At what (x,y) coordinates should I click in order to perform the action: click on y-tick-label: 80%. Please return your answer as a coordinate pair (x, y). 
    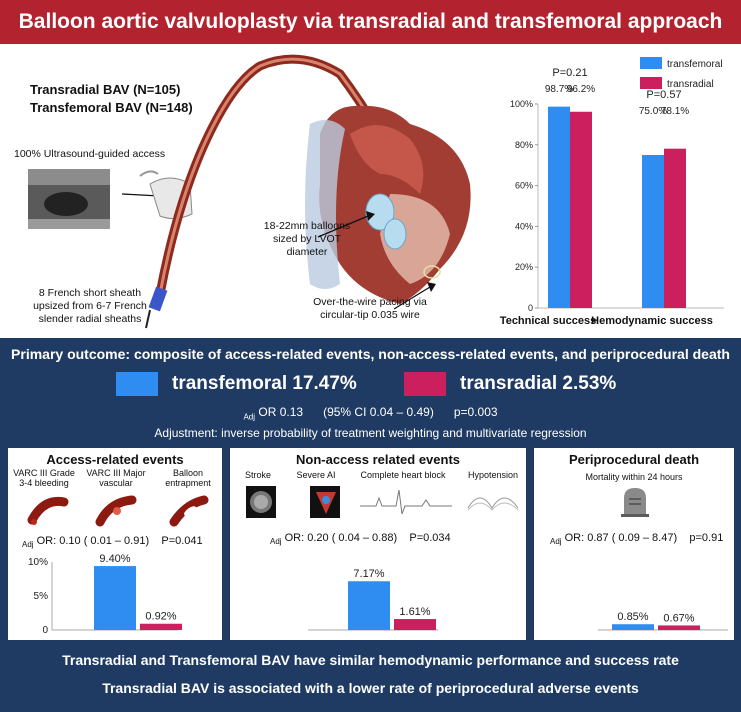
    Looking at the image, I should click on (524, 145).